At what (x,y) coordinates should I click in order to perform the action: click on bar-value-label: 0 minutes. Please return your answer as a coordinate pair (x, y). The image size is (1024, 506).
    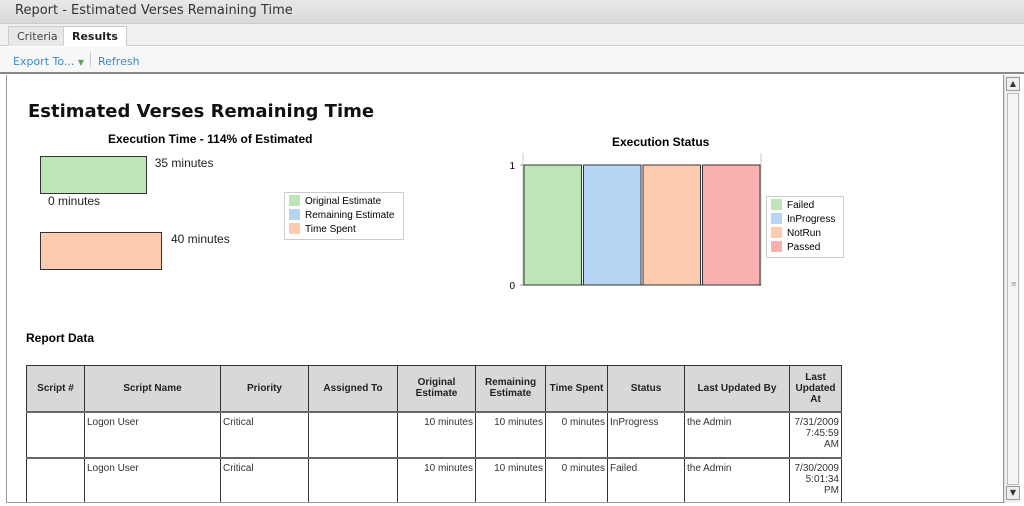
    Looking at the image, I should click on (74, 201).